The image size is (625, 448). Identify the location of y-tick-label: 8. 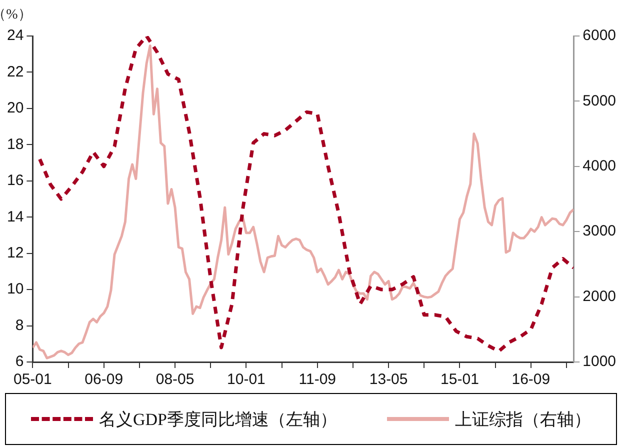
(19, 325).